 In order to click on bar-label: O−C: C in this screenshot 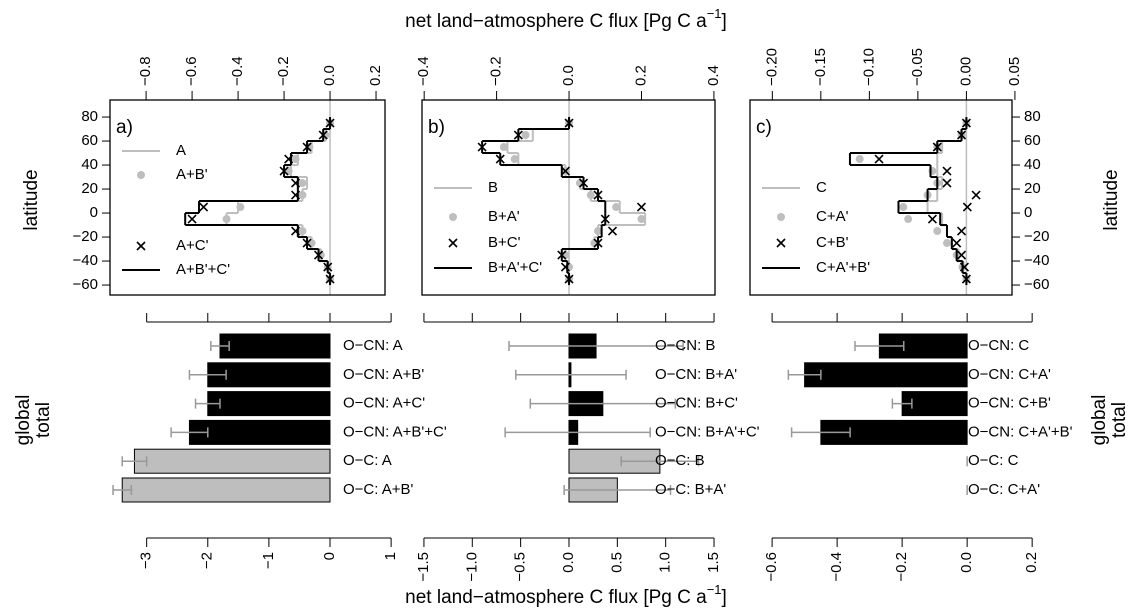, I will do `click(993, 460)`.